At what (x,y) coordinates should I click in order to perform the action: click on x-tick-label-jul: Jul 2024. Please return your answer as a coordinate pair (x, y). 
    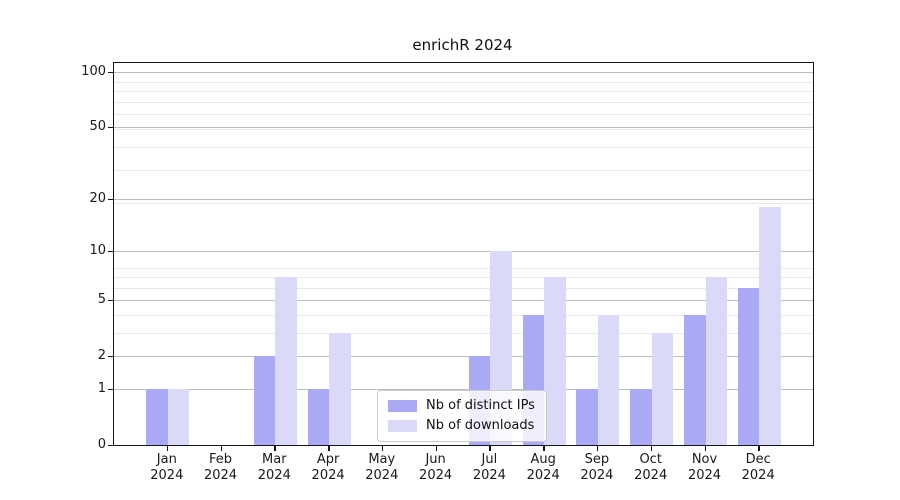
    Looking at the image, I should click on (489, 467).